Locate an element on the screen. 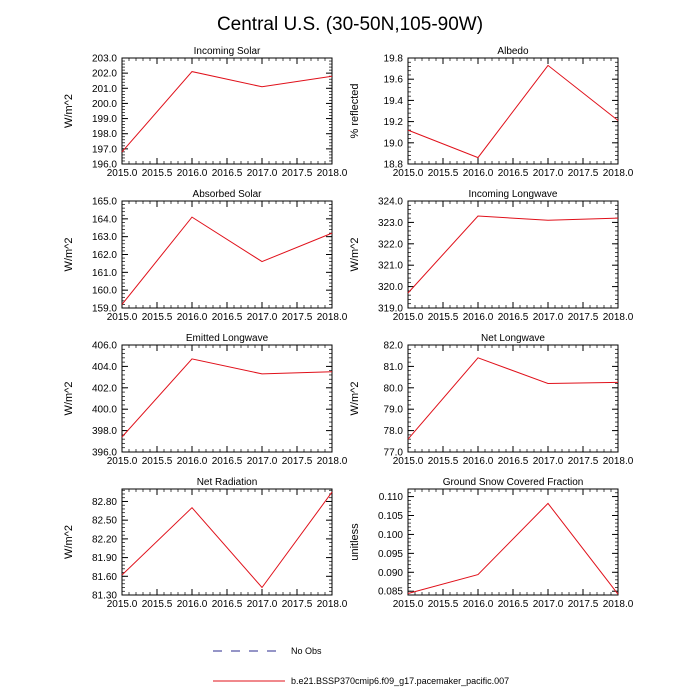 The image size is (700, 700). y-tick-label: 322.0 is located at coordinates (390, 244).